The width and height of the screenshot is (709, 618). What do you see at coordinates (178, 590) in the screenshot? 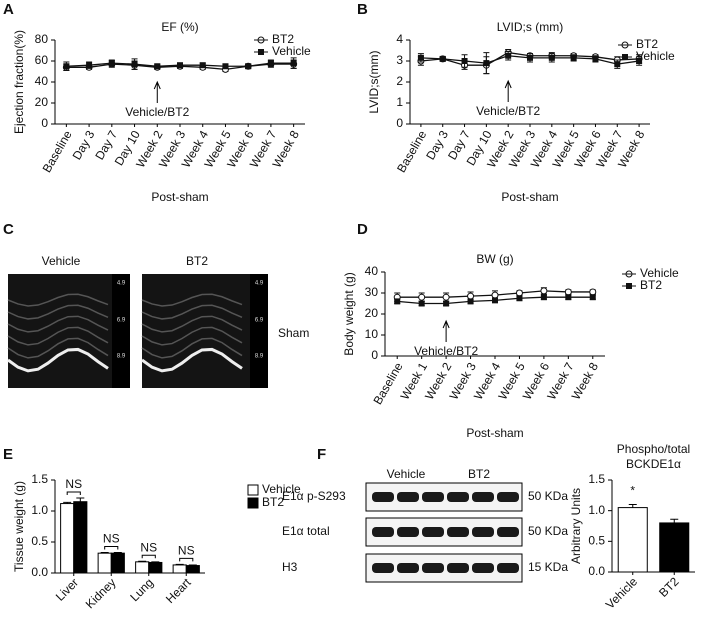
I see `x-tick-label: Heart` at bounding box center [178, 590].